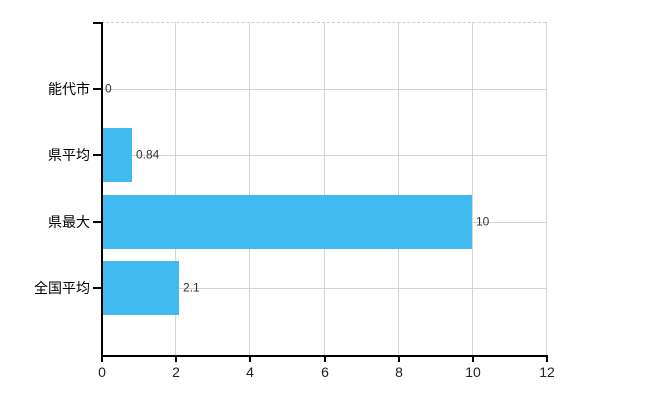 The height and width of the screenshot is (400, 650). What do you see at coordinates (176, 372) in the screenshot?
I see `x-axis-tick-label: 2` at bounding box center [176, 372].